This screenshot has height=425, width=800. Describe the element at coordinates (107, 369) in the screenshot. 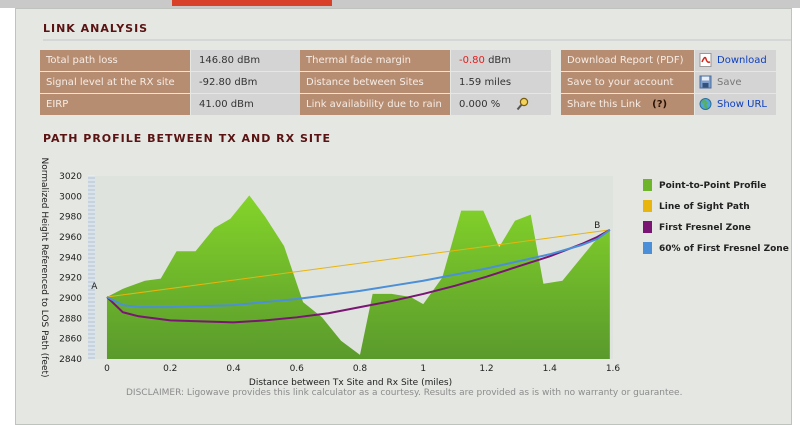

I see `x-tick-label: 0` at that location.